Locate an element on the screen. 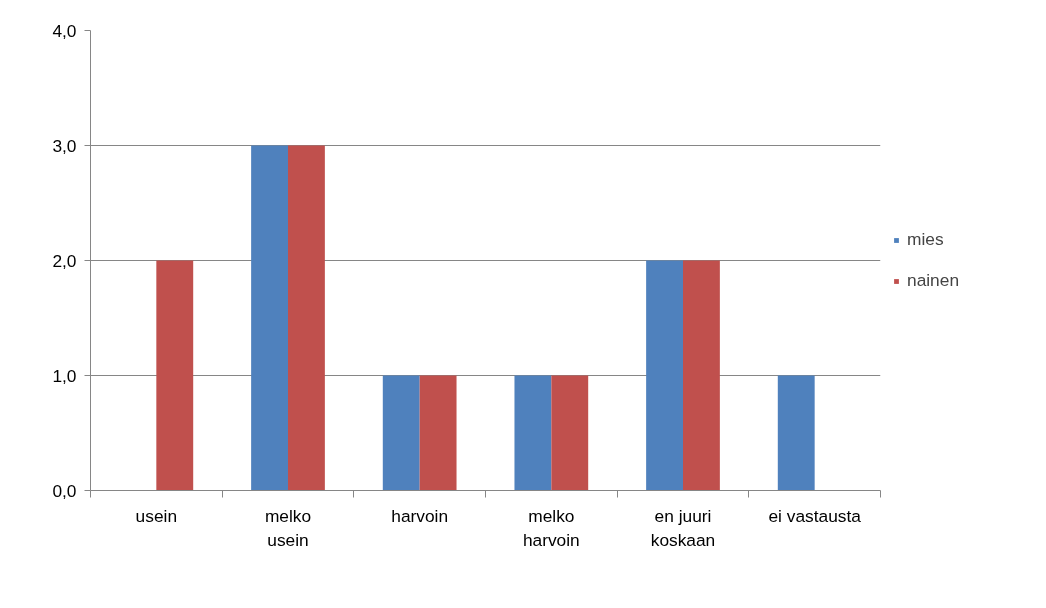  x-tick-label: melko usein is located at coordinates (288, 527).